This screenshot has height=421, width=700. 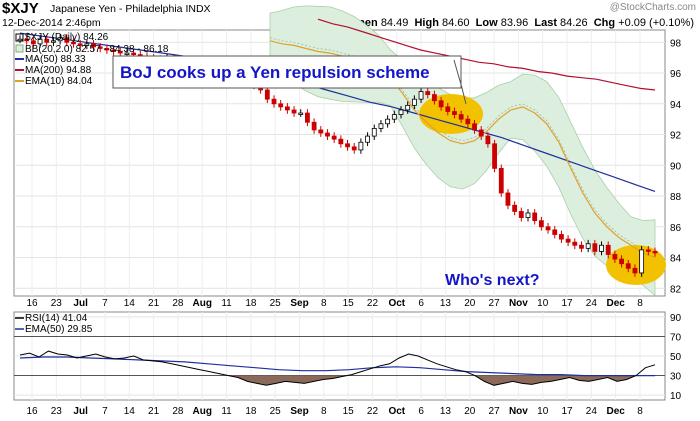 I want to click on security-name: Japanese Yen - Philadelphia INDX, so click(x=130, y=9).